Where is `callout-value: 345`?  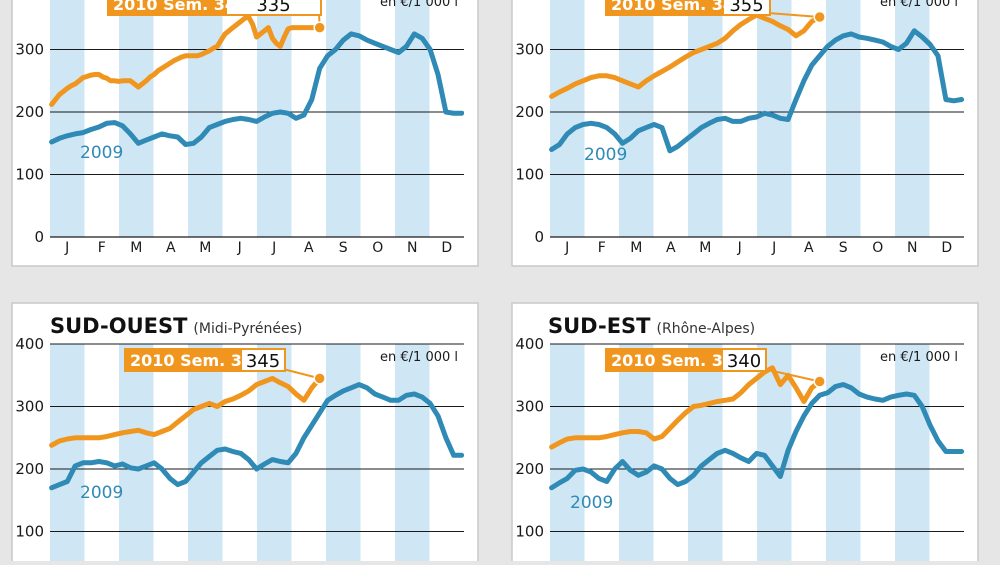 callout-value: 345 is located at coordinates (263, 361).